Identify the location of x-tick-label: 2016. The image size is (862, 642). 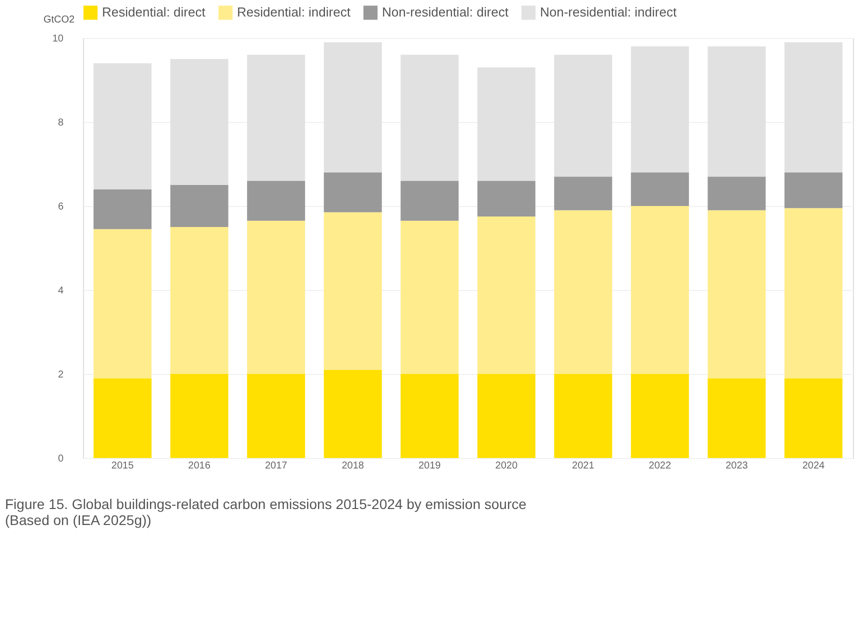
(199, 466).